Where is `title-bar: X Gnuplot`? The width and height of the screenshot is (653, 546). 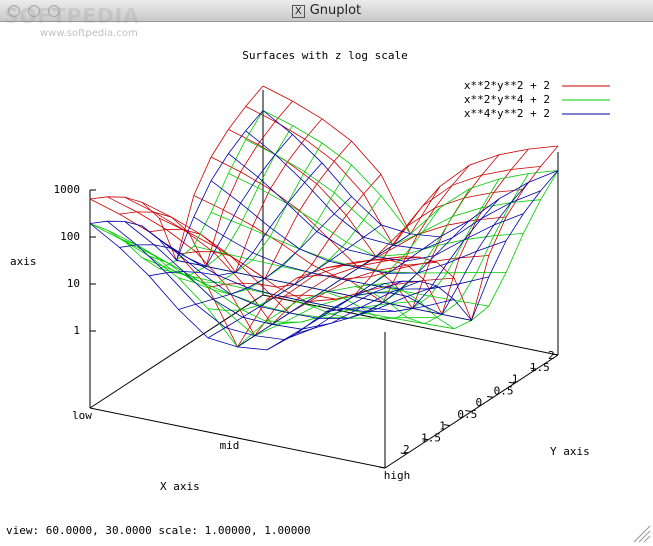
title-bar: X Gnuplot is located at coordinates (326, 11).